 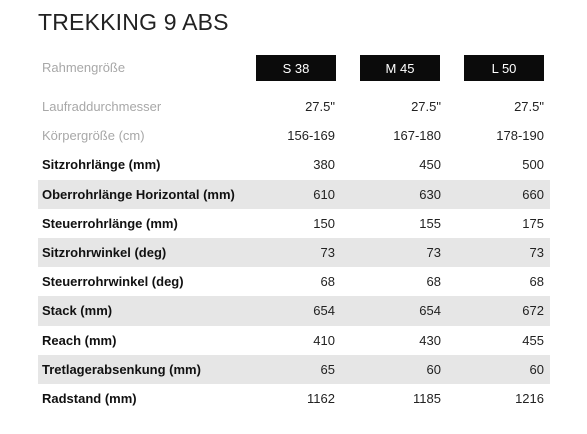 I want to click on value-size-m: 1185, so click(x=427, y=398).